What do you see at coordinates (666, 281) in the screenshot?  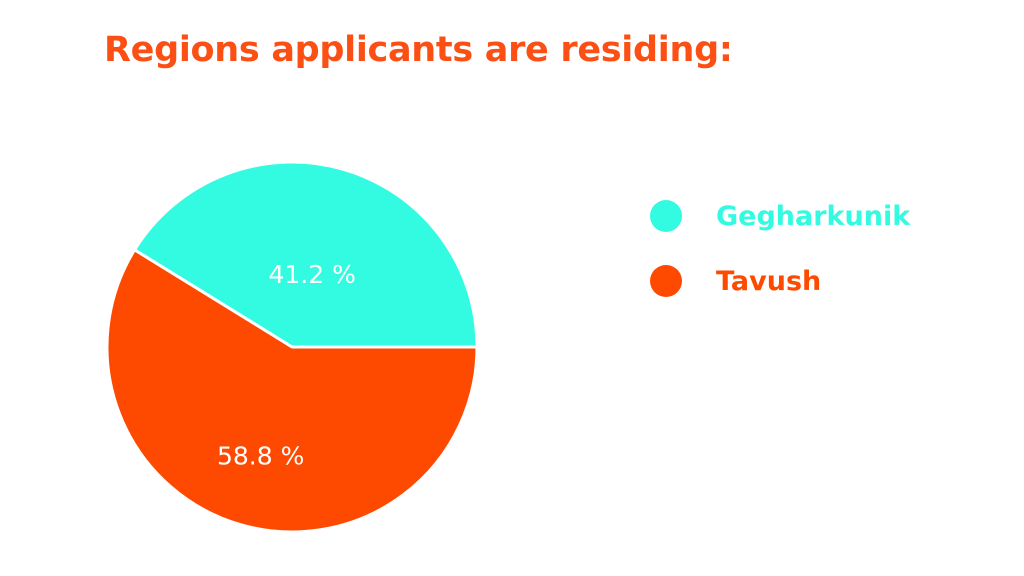 I see `legend-swatch-tavush` at bounding box center [666, 281].